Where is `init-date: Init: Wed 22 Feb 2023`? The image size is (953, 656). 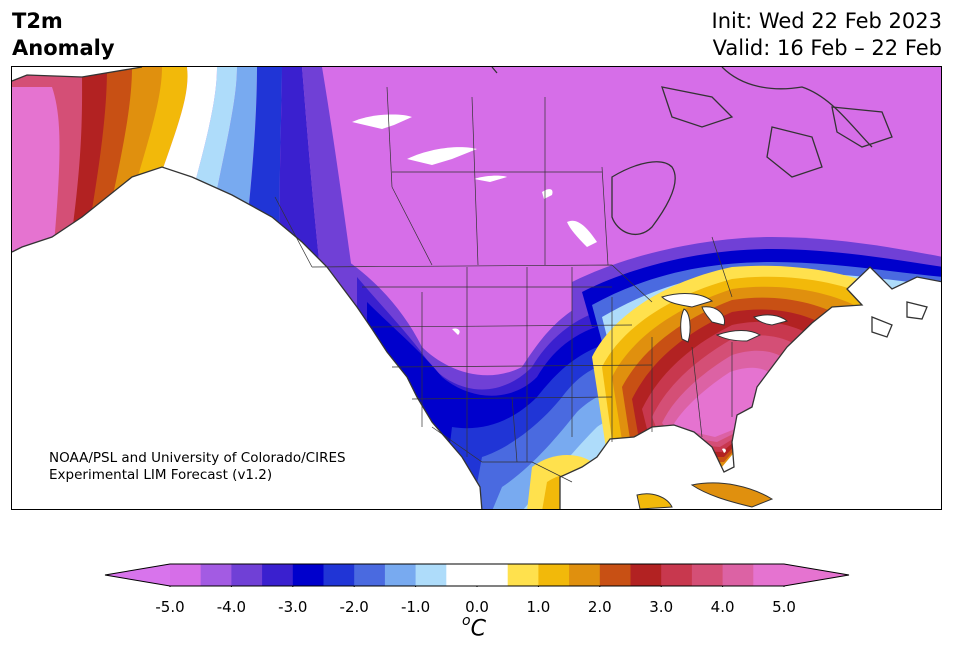
init-date: Init: Wed 22 Feb 2023 is located at coordinates (826, 21).